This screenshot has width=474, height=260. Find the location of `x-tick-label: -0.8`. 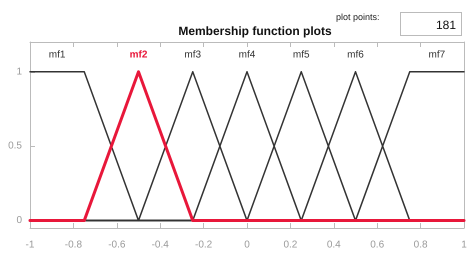

x-tick-label: -0.8 is located at coordinates (73, 245).